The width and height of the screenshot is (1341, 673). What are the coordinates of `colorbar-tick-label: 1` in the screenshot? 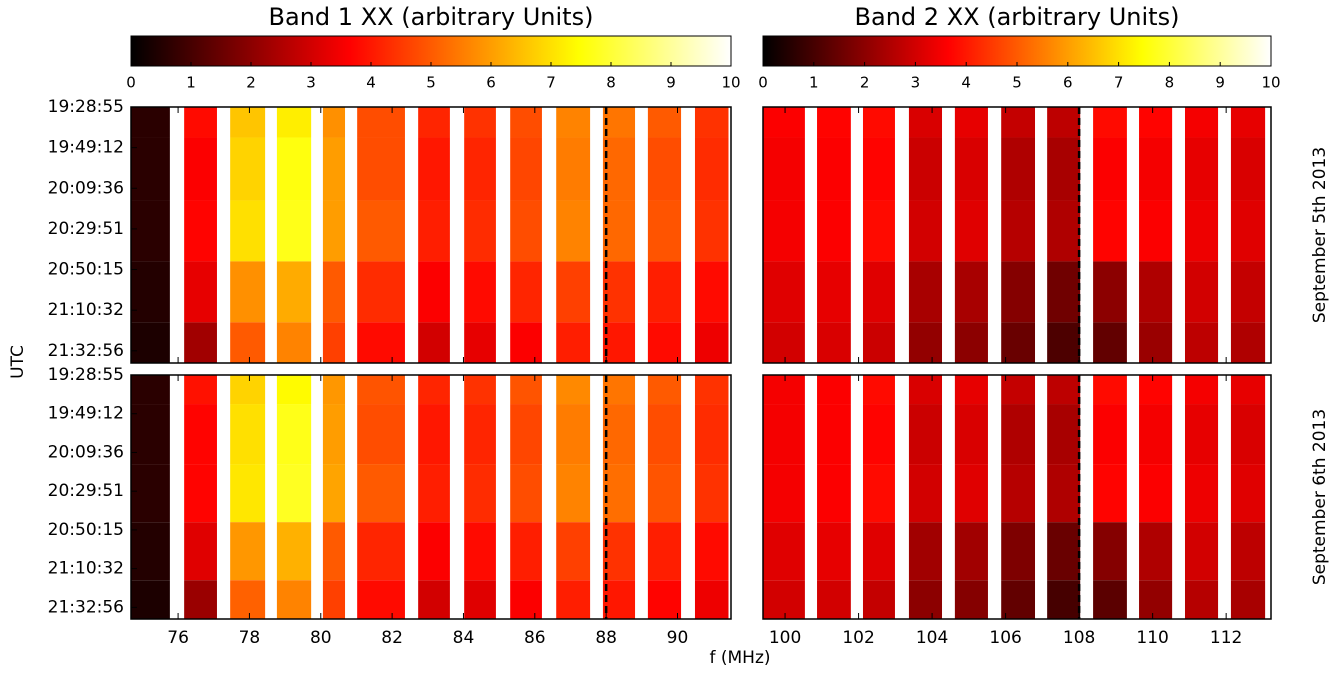 It's located at (191, 83).